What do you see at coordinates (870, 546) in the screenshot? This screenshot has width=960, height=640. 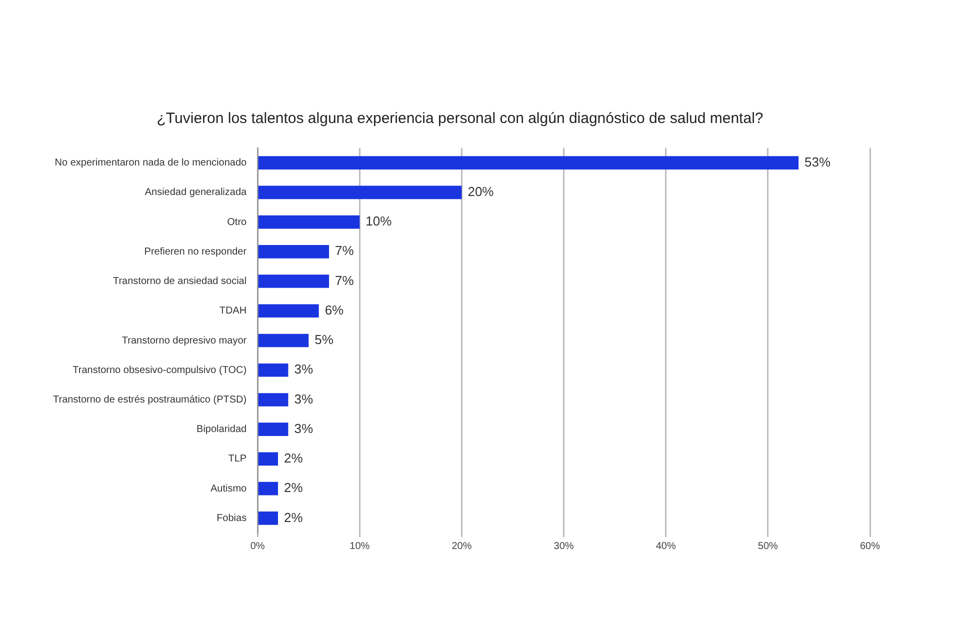 I see `x-tick-label: 60%` at bounding box center [870, 546].